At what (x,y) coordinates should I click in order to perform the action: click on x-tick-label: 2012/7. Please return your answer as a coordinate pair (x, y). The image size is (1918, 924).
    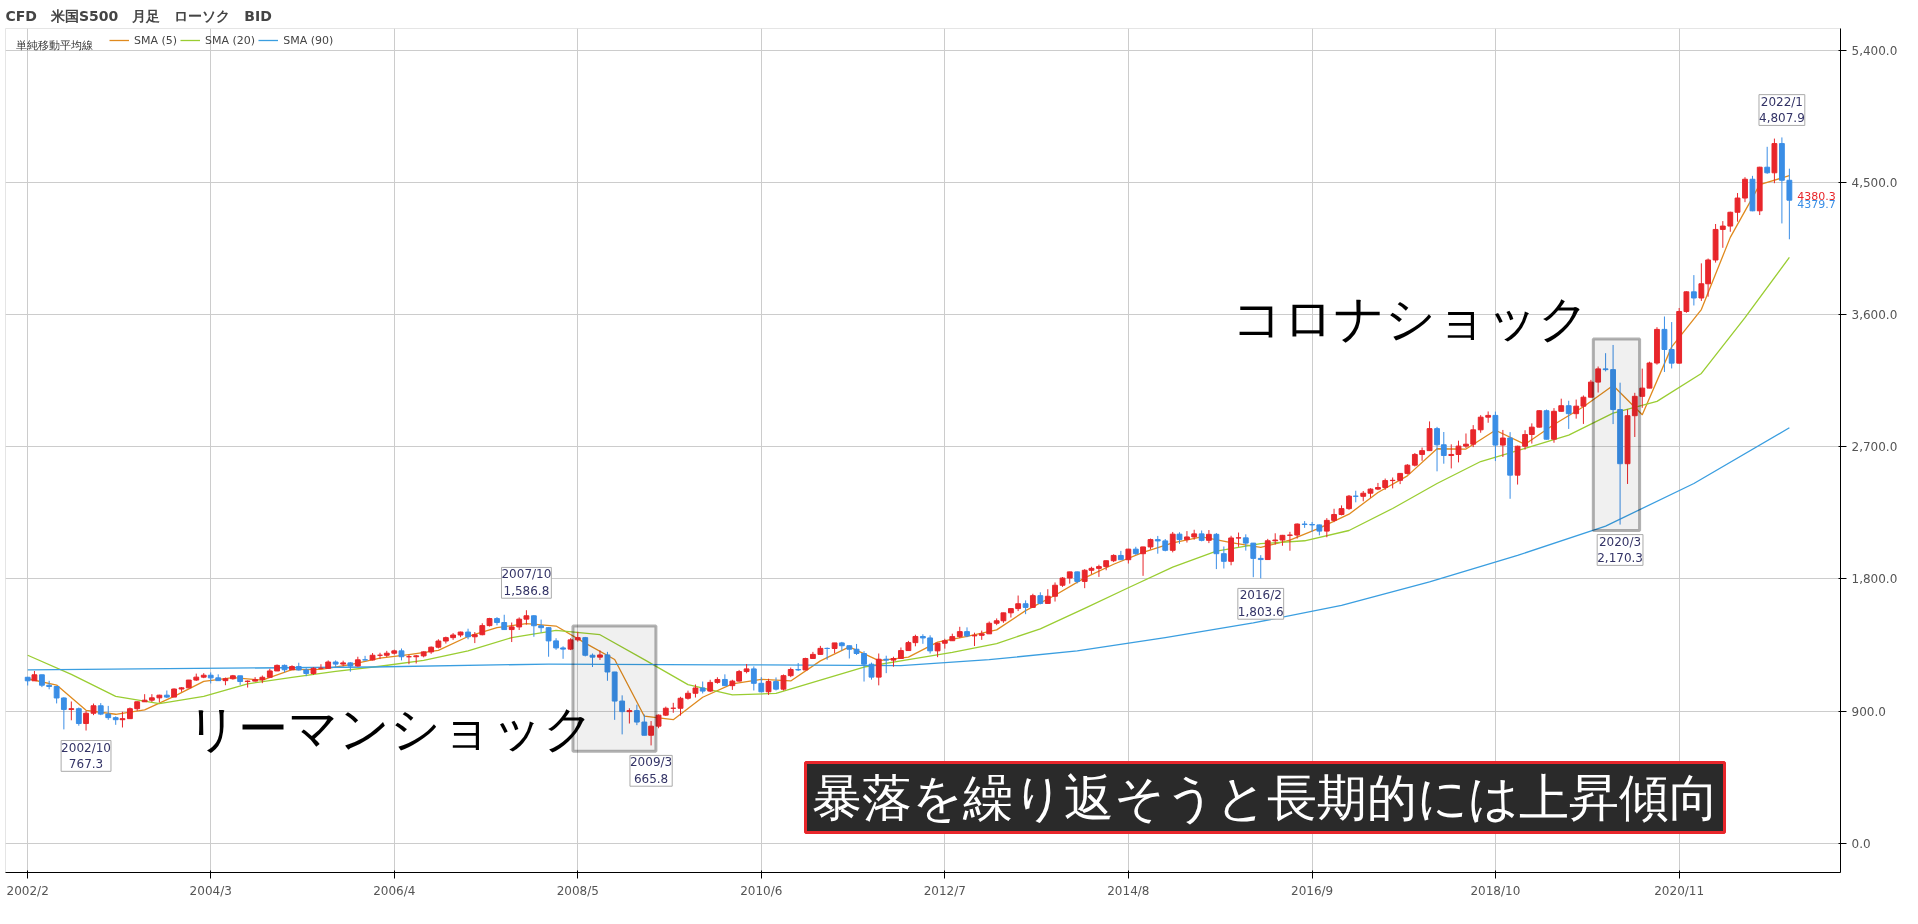
    Looking at the image, I should click on (944, 890).